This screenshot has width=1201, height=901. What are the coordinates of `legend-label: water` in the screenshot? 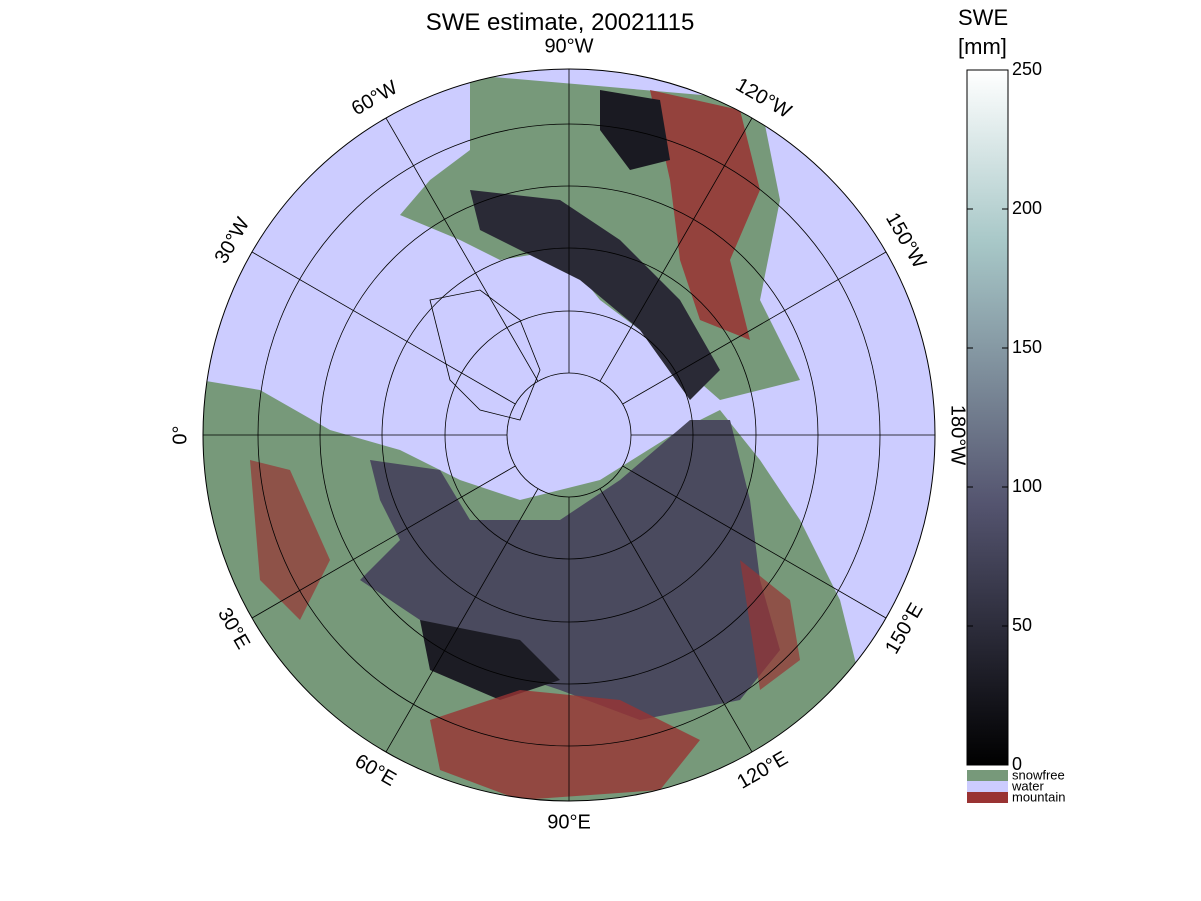 It's located at (1027, 785).